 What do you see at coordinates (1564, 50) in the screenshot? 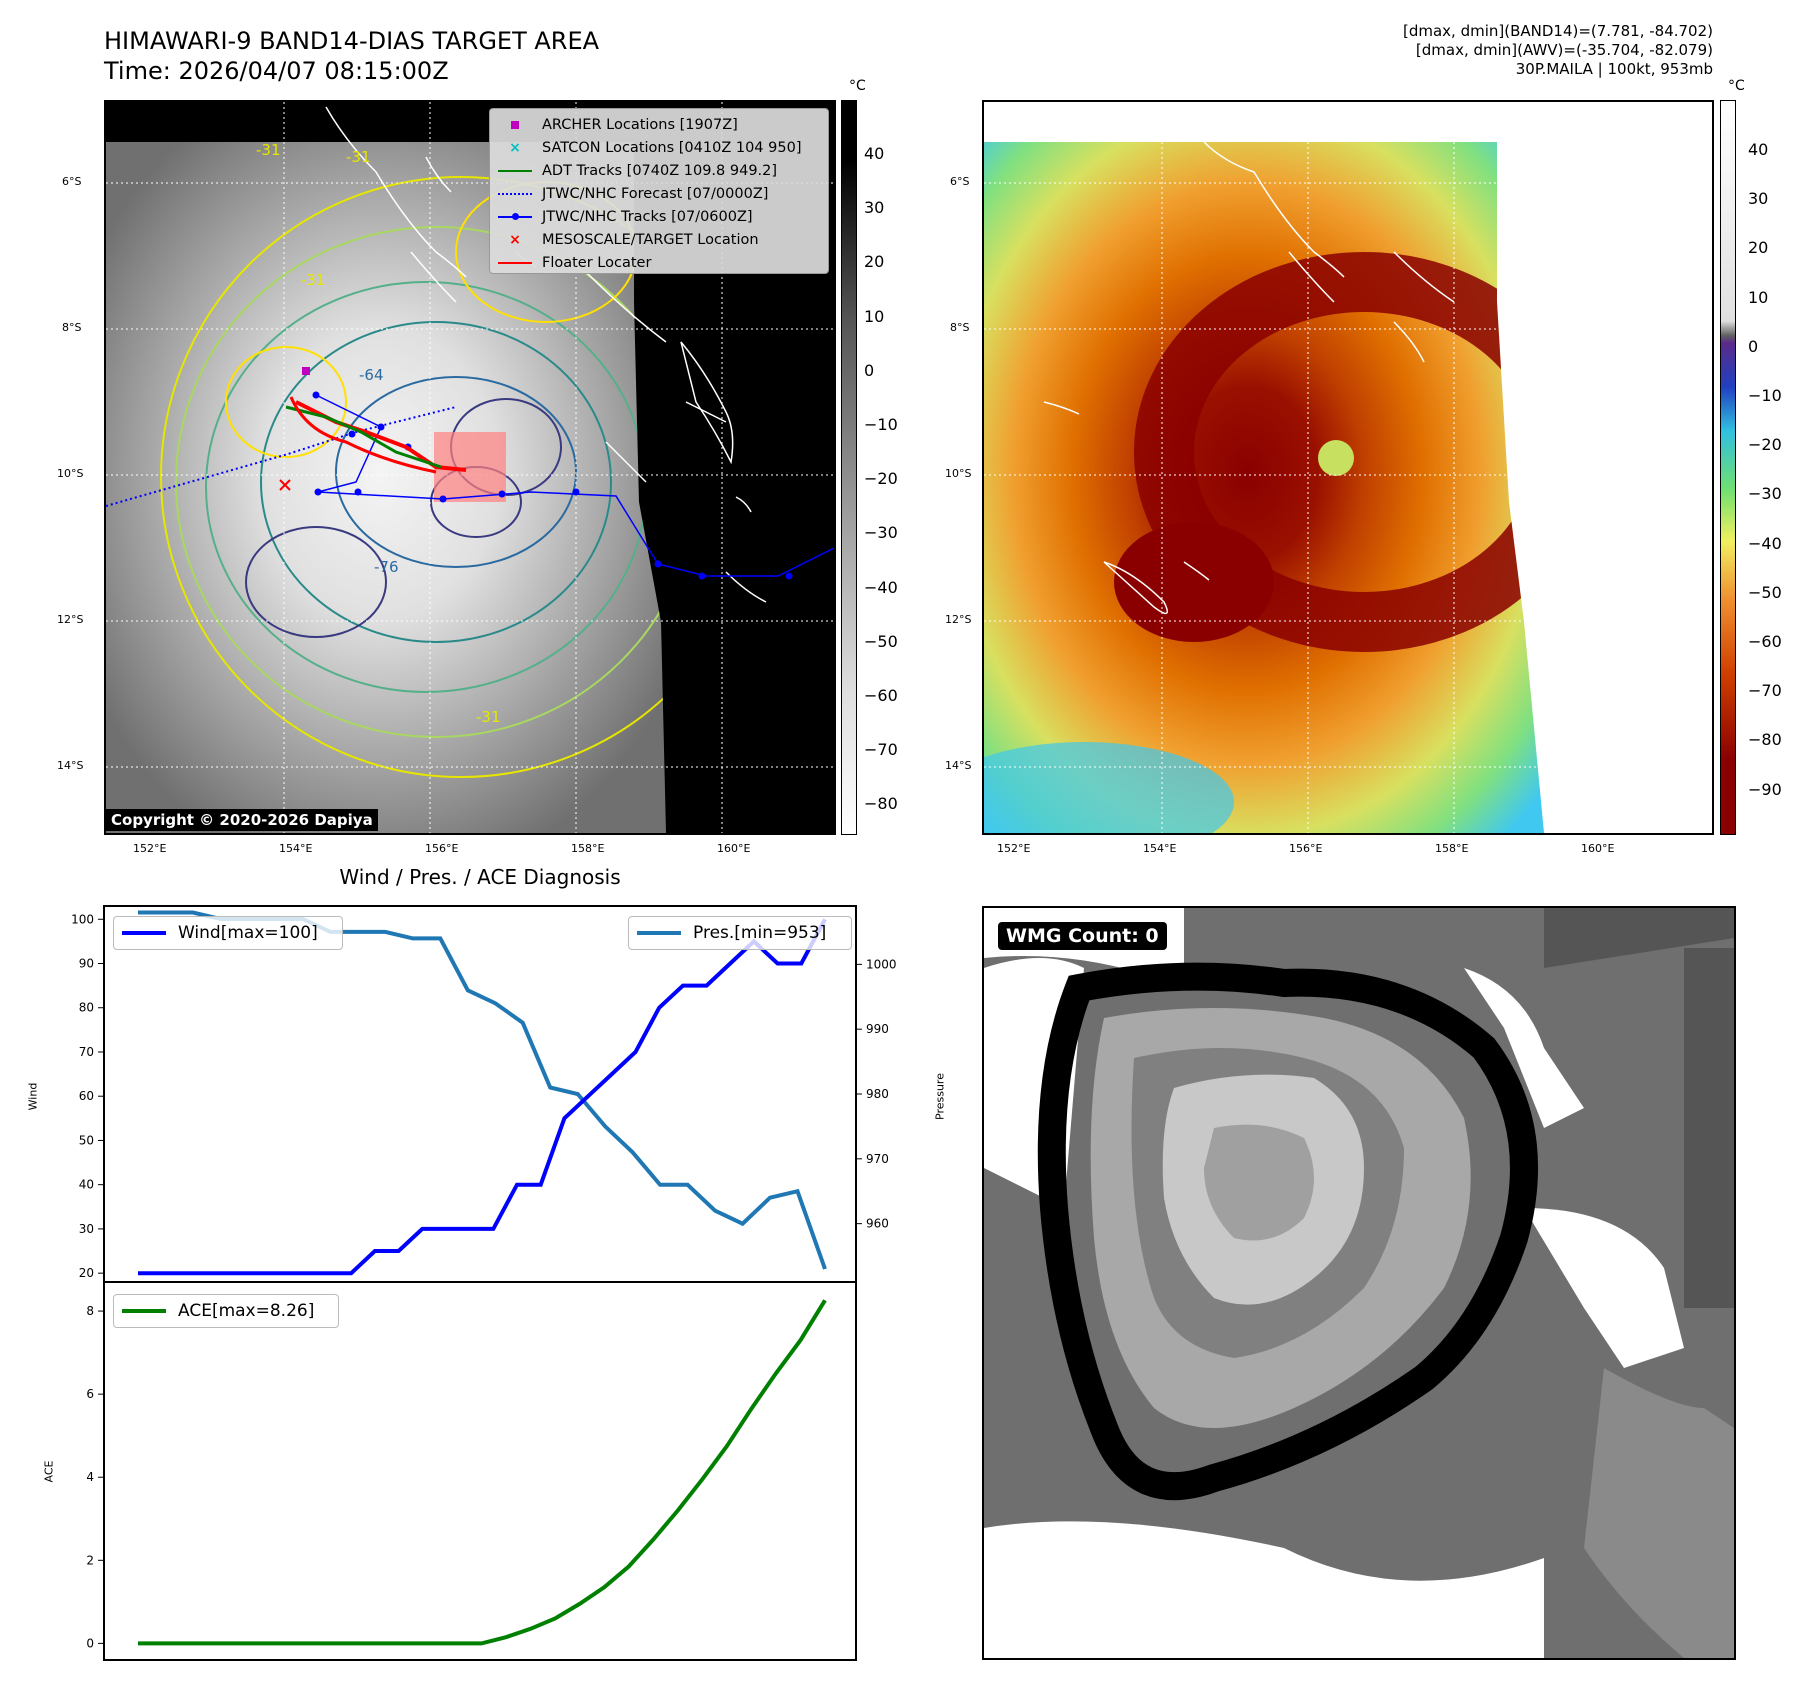
I see `stats-line2: [dmax, dmin](AWV)=(-35.704, -82.079)` at bounding box center [1564, 50].